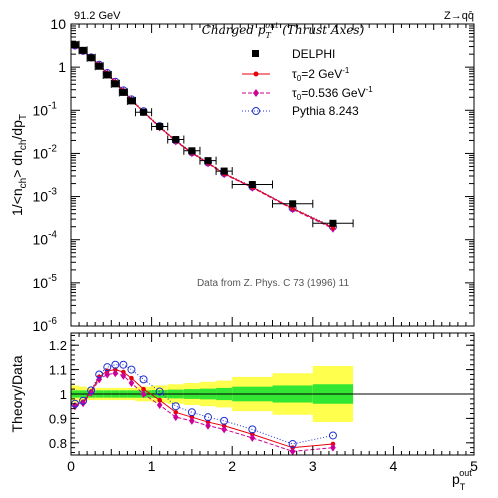 This screenshot has width=498, height=498. I want to click on energy-label: 91.2 GeV, so click(97, 16).